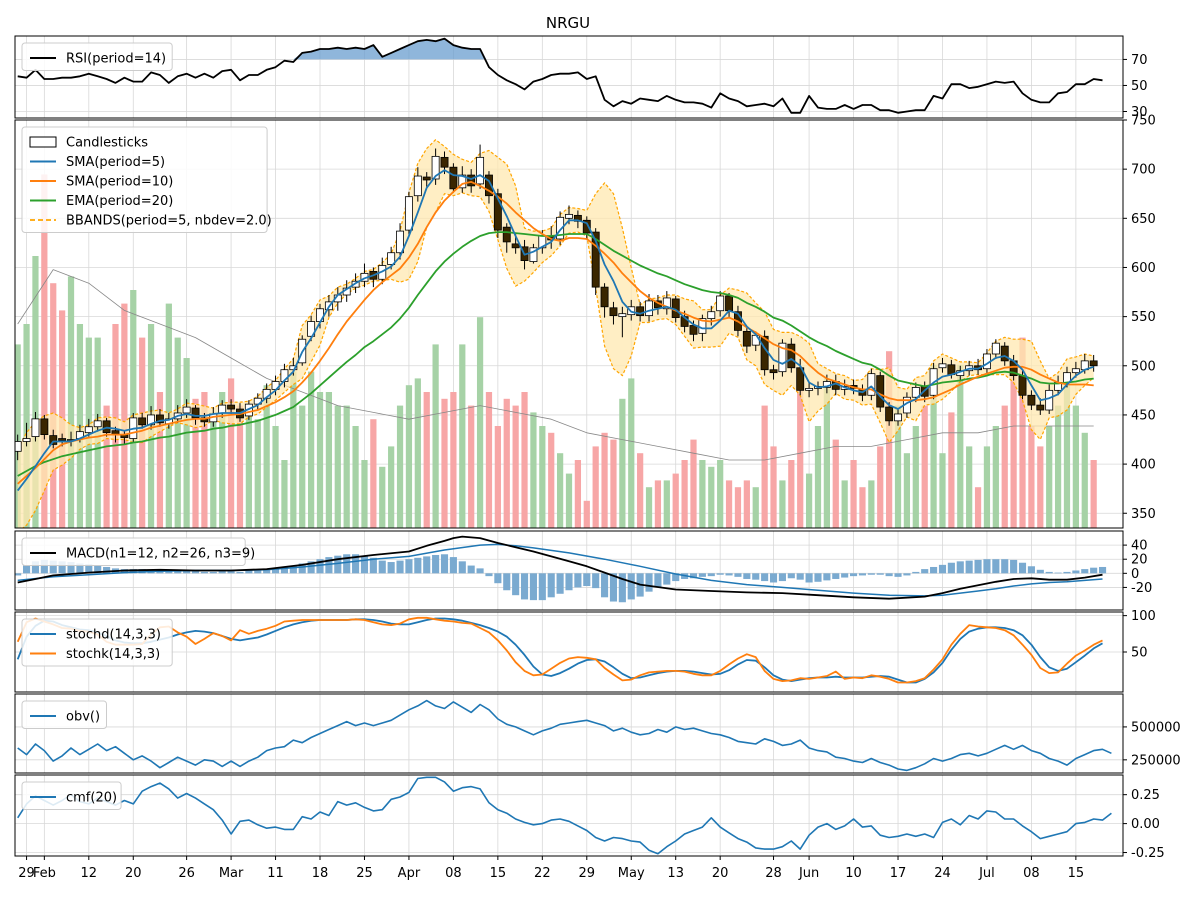 Image resolution: width=1200 pixels, height=904 pixels. Describe the element at coordinates (720, 873) in the screenshot. I see `x-tick-label: 20` at that location.